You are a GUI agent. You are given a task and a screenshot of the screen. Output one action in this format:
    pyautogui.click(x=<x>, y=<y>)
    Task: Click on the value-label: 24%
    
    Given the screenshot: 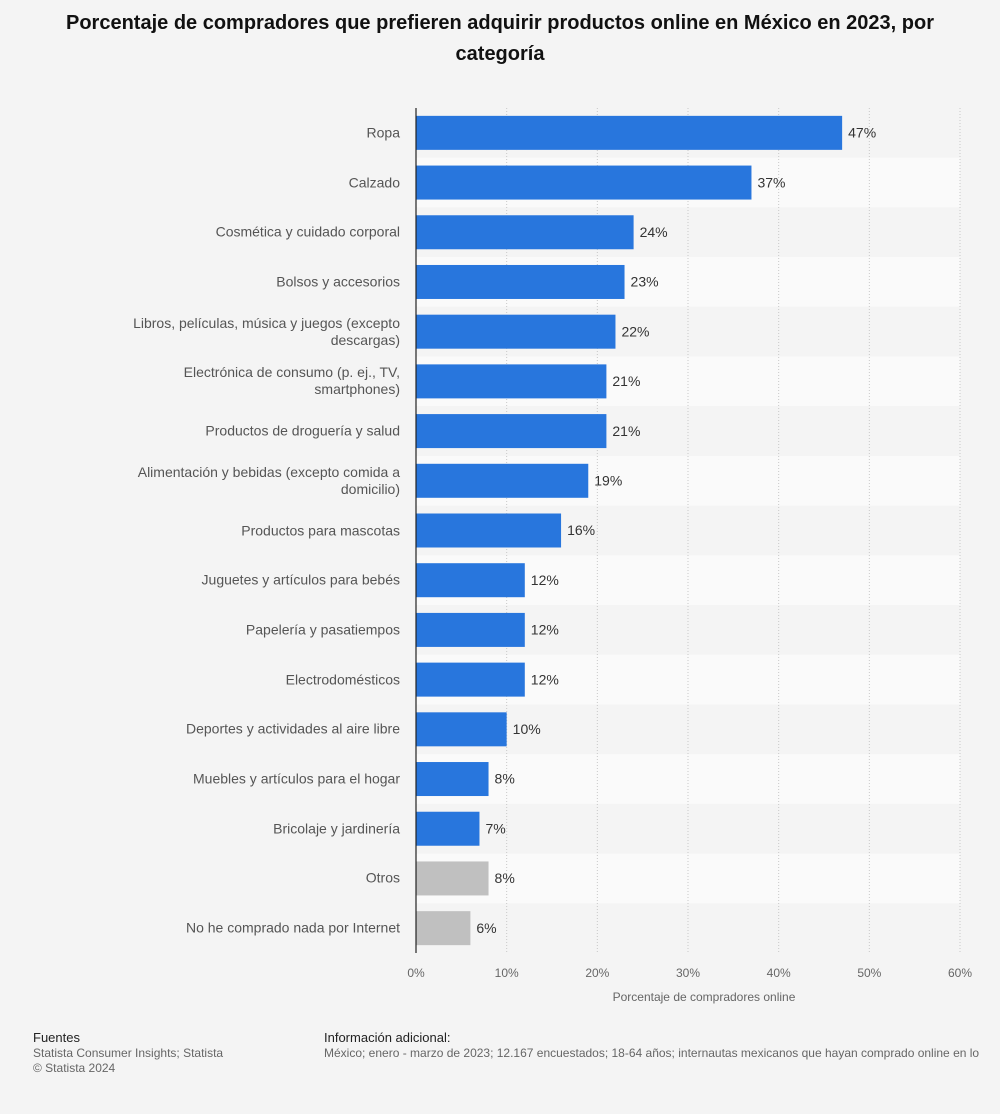 What is the action you would take?
    pyautogui.click(x=654, y=232)
    